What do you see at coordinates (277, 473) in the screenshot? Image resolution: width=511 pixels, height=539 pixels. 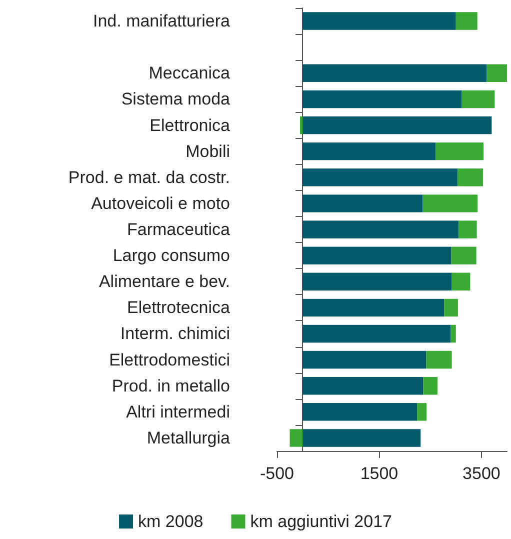 I see `x-tick-label: -500` at bounding box center [277, 473].